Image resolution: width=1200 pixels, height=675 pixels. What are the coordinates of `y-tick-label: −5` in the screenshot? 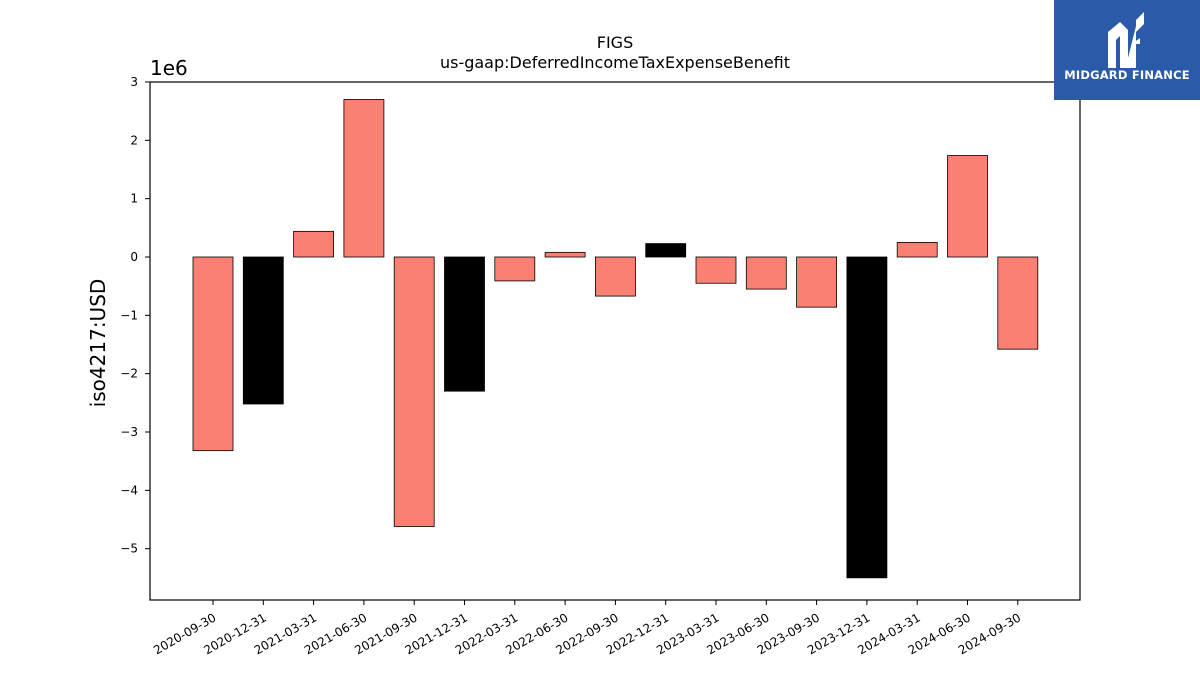 It's located at (129, 549).